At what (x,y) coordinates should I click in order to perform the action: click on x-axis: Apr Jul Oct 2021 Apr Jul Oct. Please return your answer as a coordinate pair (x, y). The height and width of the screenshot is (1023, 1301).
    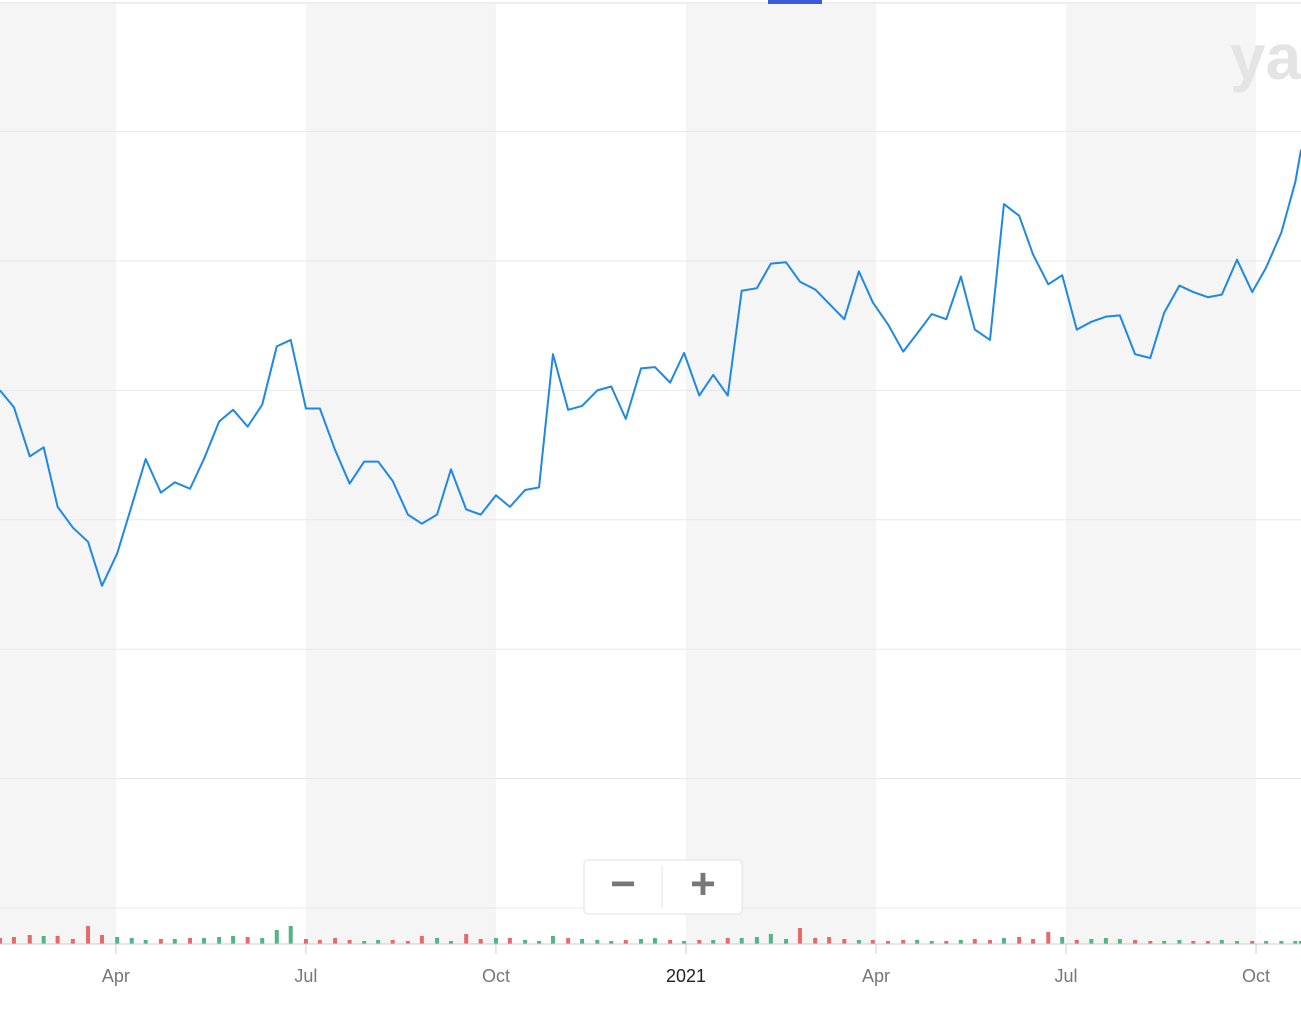
    Looking at the image, I should click on (650, 964).